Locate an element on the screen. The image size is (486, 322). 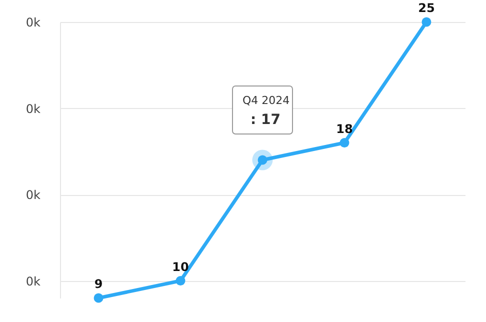
annotation: : 17 is located at coordinates (265, 120).